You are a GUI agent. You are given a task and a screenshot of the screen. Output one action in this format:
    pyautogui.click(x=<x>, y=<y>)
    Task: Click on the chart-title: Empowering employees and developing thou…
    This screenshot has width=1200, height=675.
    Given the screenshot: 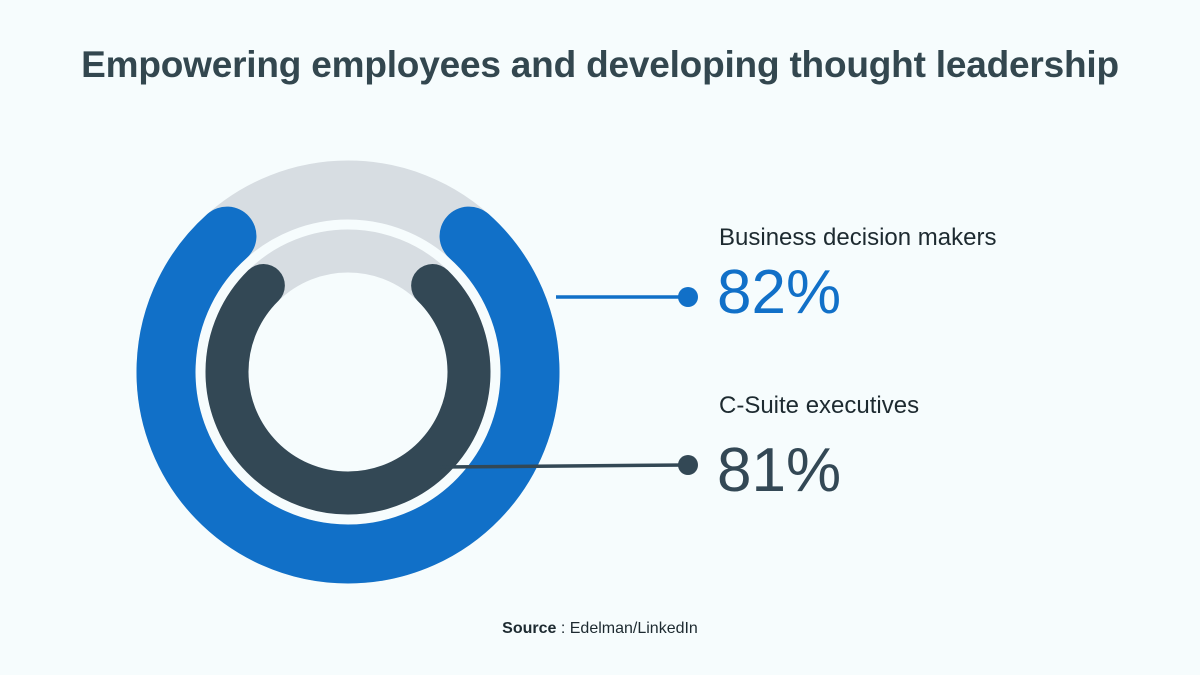 What is the action you would take?
    pyautogui.click(x=600, y=64)
    